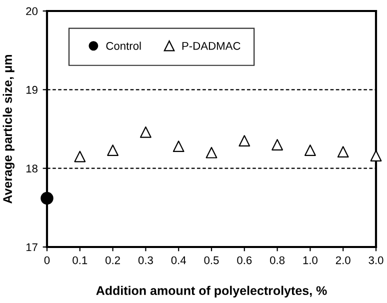 The width and height of the screenshot is (387, 303). I want to click on x-axis-title: Addition amount of polyelectrolytes, %, so click(211, 292).